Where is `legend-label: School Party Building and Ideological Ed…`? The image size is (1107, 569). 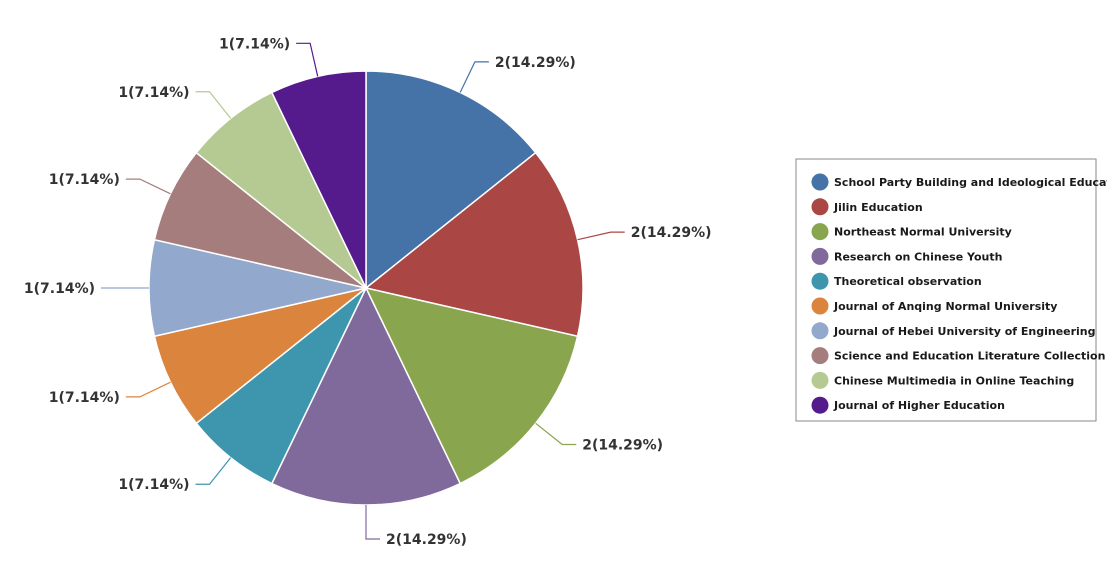
legend-label: School Party Building and Ideological Ed… is located at coordinates (970, 182).